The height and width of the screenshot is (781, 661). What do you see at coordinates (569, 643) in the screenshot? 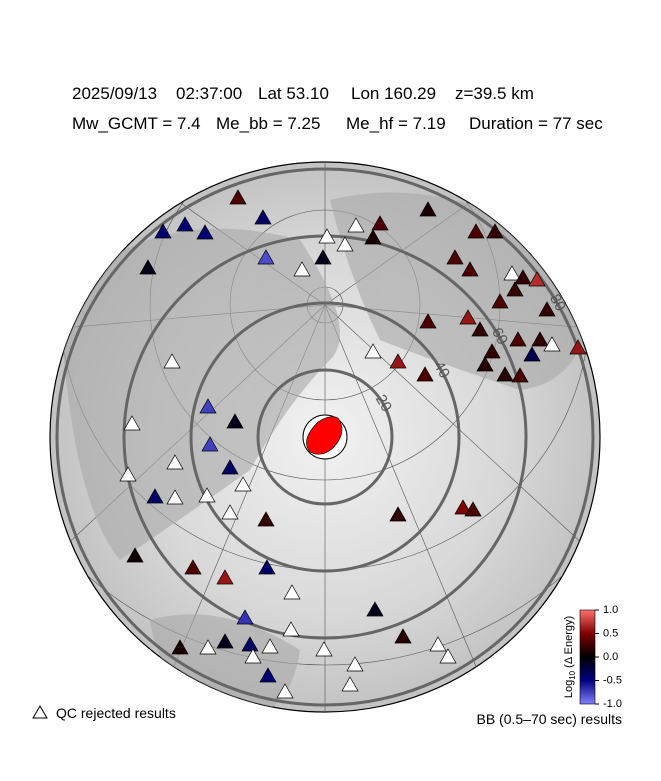
I see `cb-label-rest: (Δ Energy)` at bounding box center [569, 643].